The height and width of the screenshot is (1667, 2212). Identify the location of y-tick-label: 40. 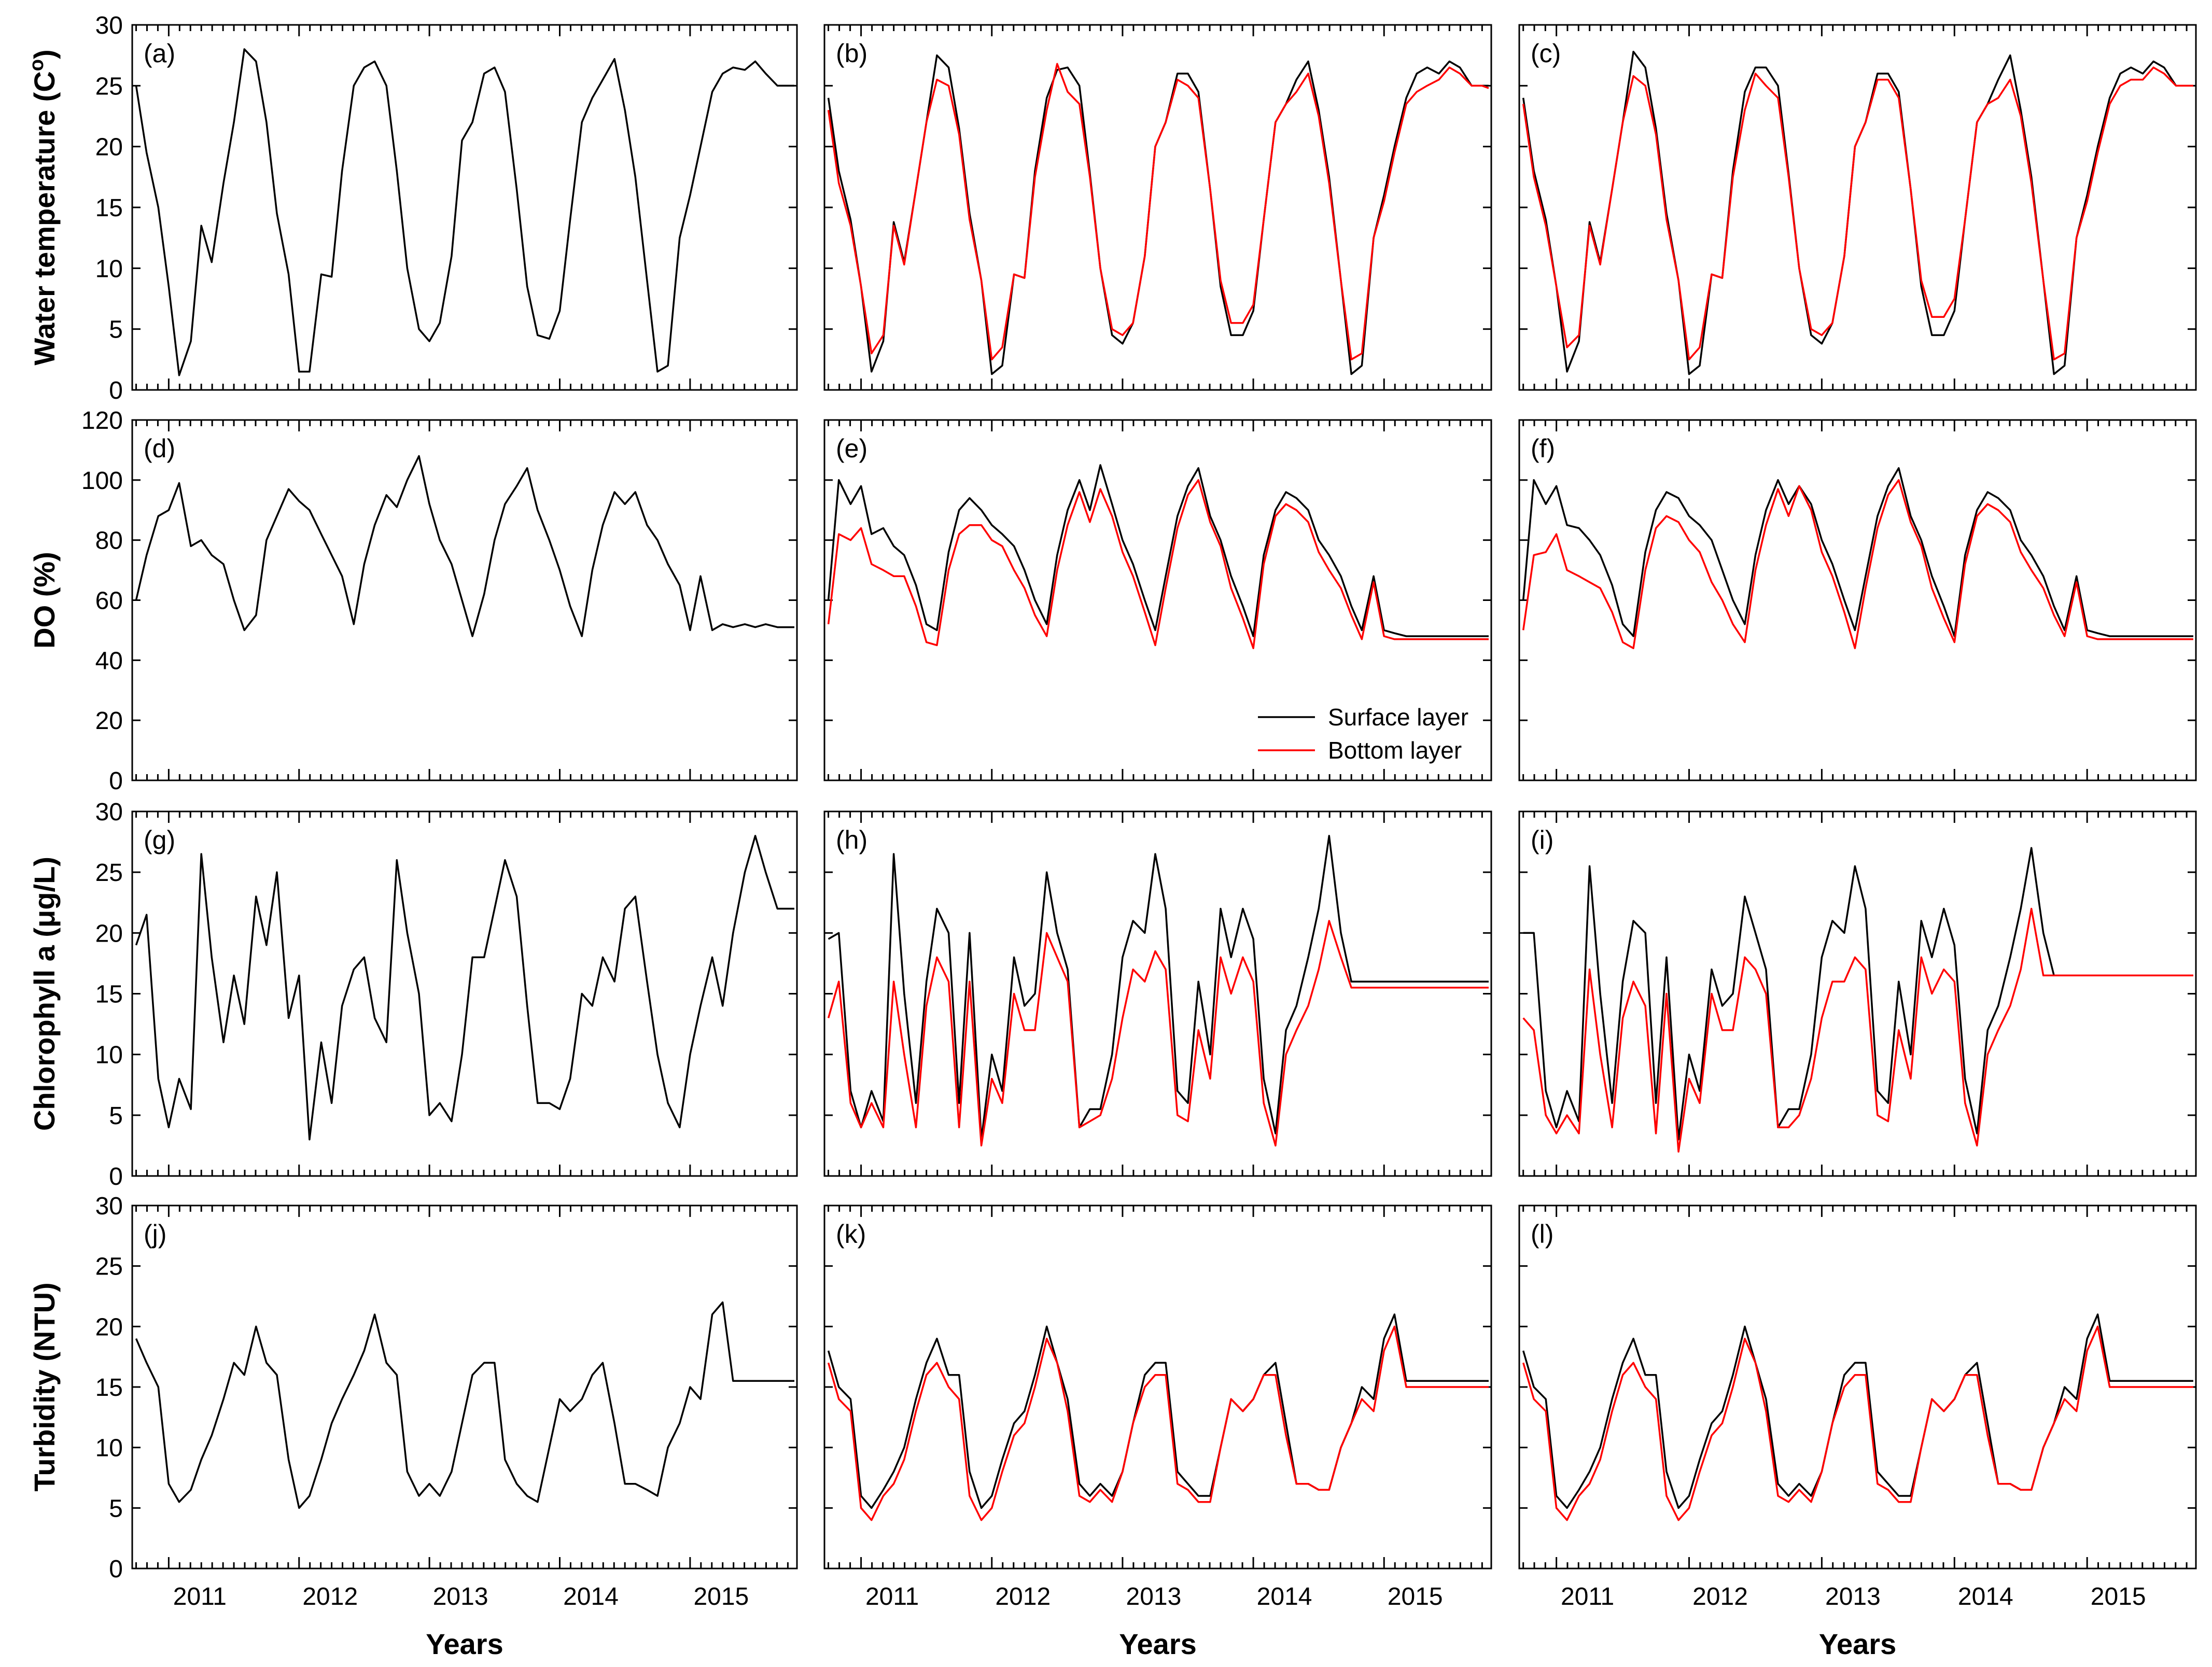
(109, 661).